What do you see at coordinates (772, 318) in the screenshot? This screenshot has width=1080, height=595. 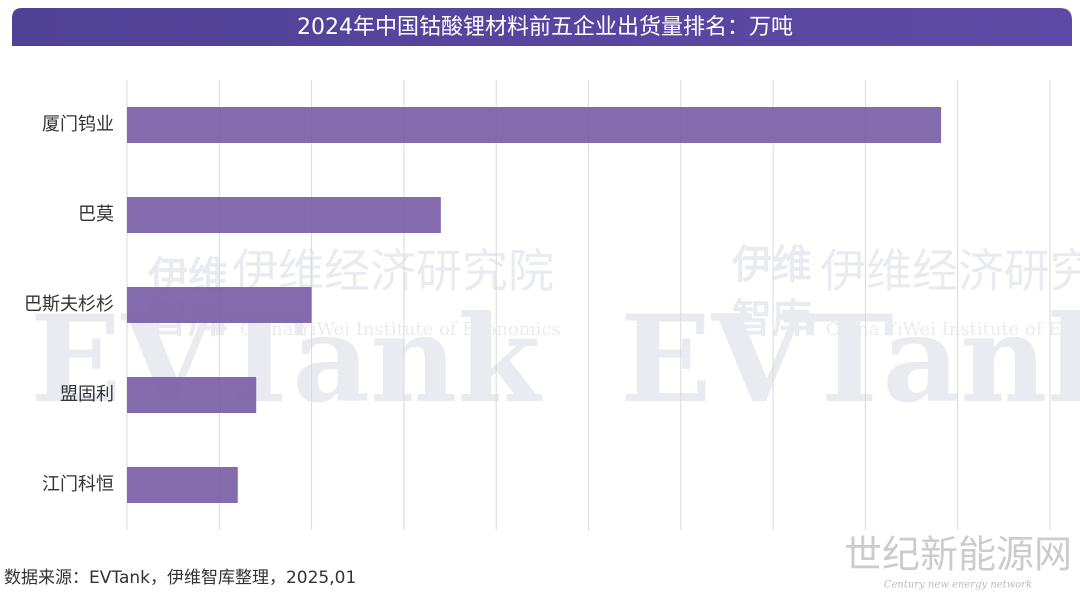 I see `watermark-text: 智库` at bounding box center [772, 318].